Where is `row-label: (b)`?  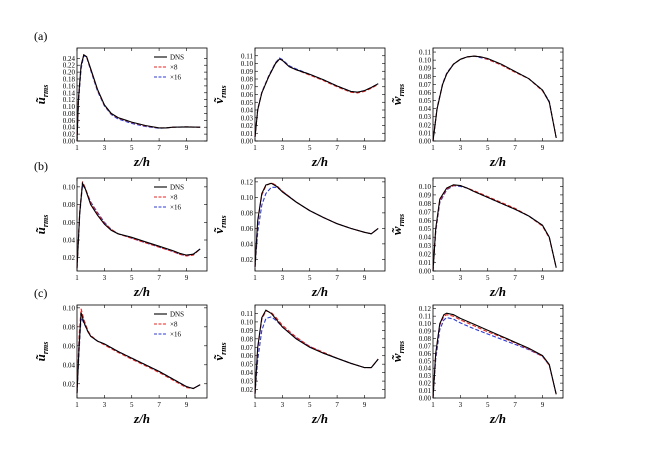
row-label: (b) is located at coordinates (41, 166).